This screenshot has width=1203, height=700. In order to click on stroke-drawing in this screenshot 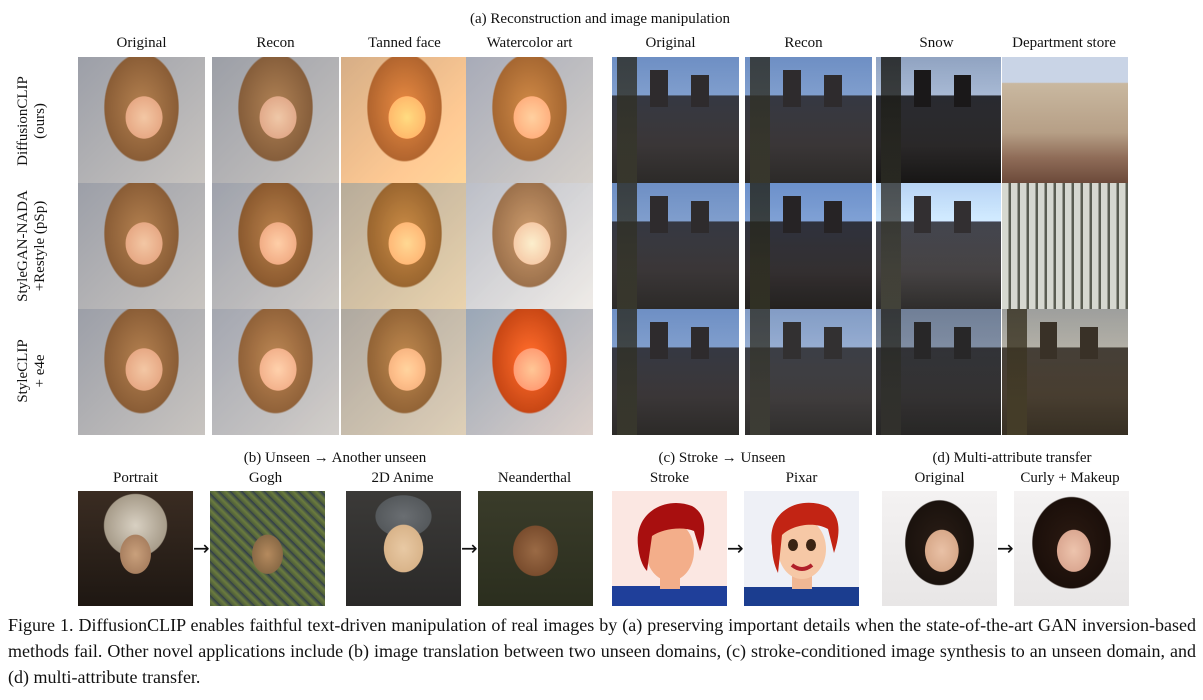, I will do `click(669, 554)`.